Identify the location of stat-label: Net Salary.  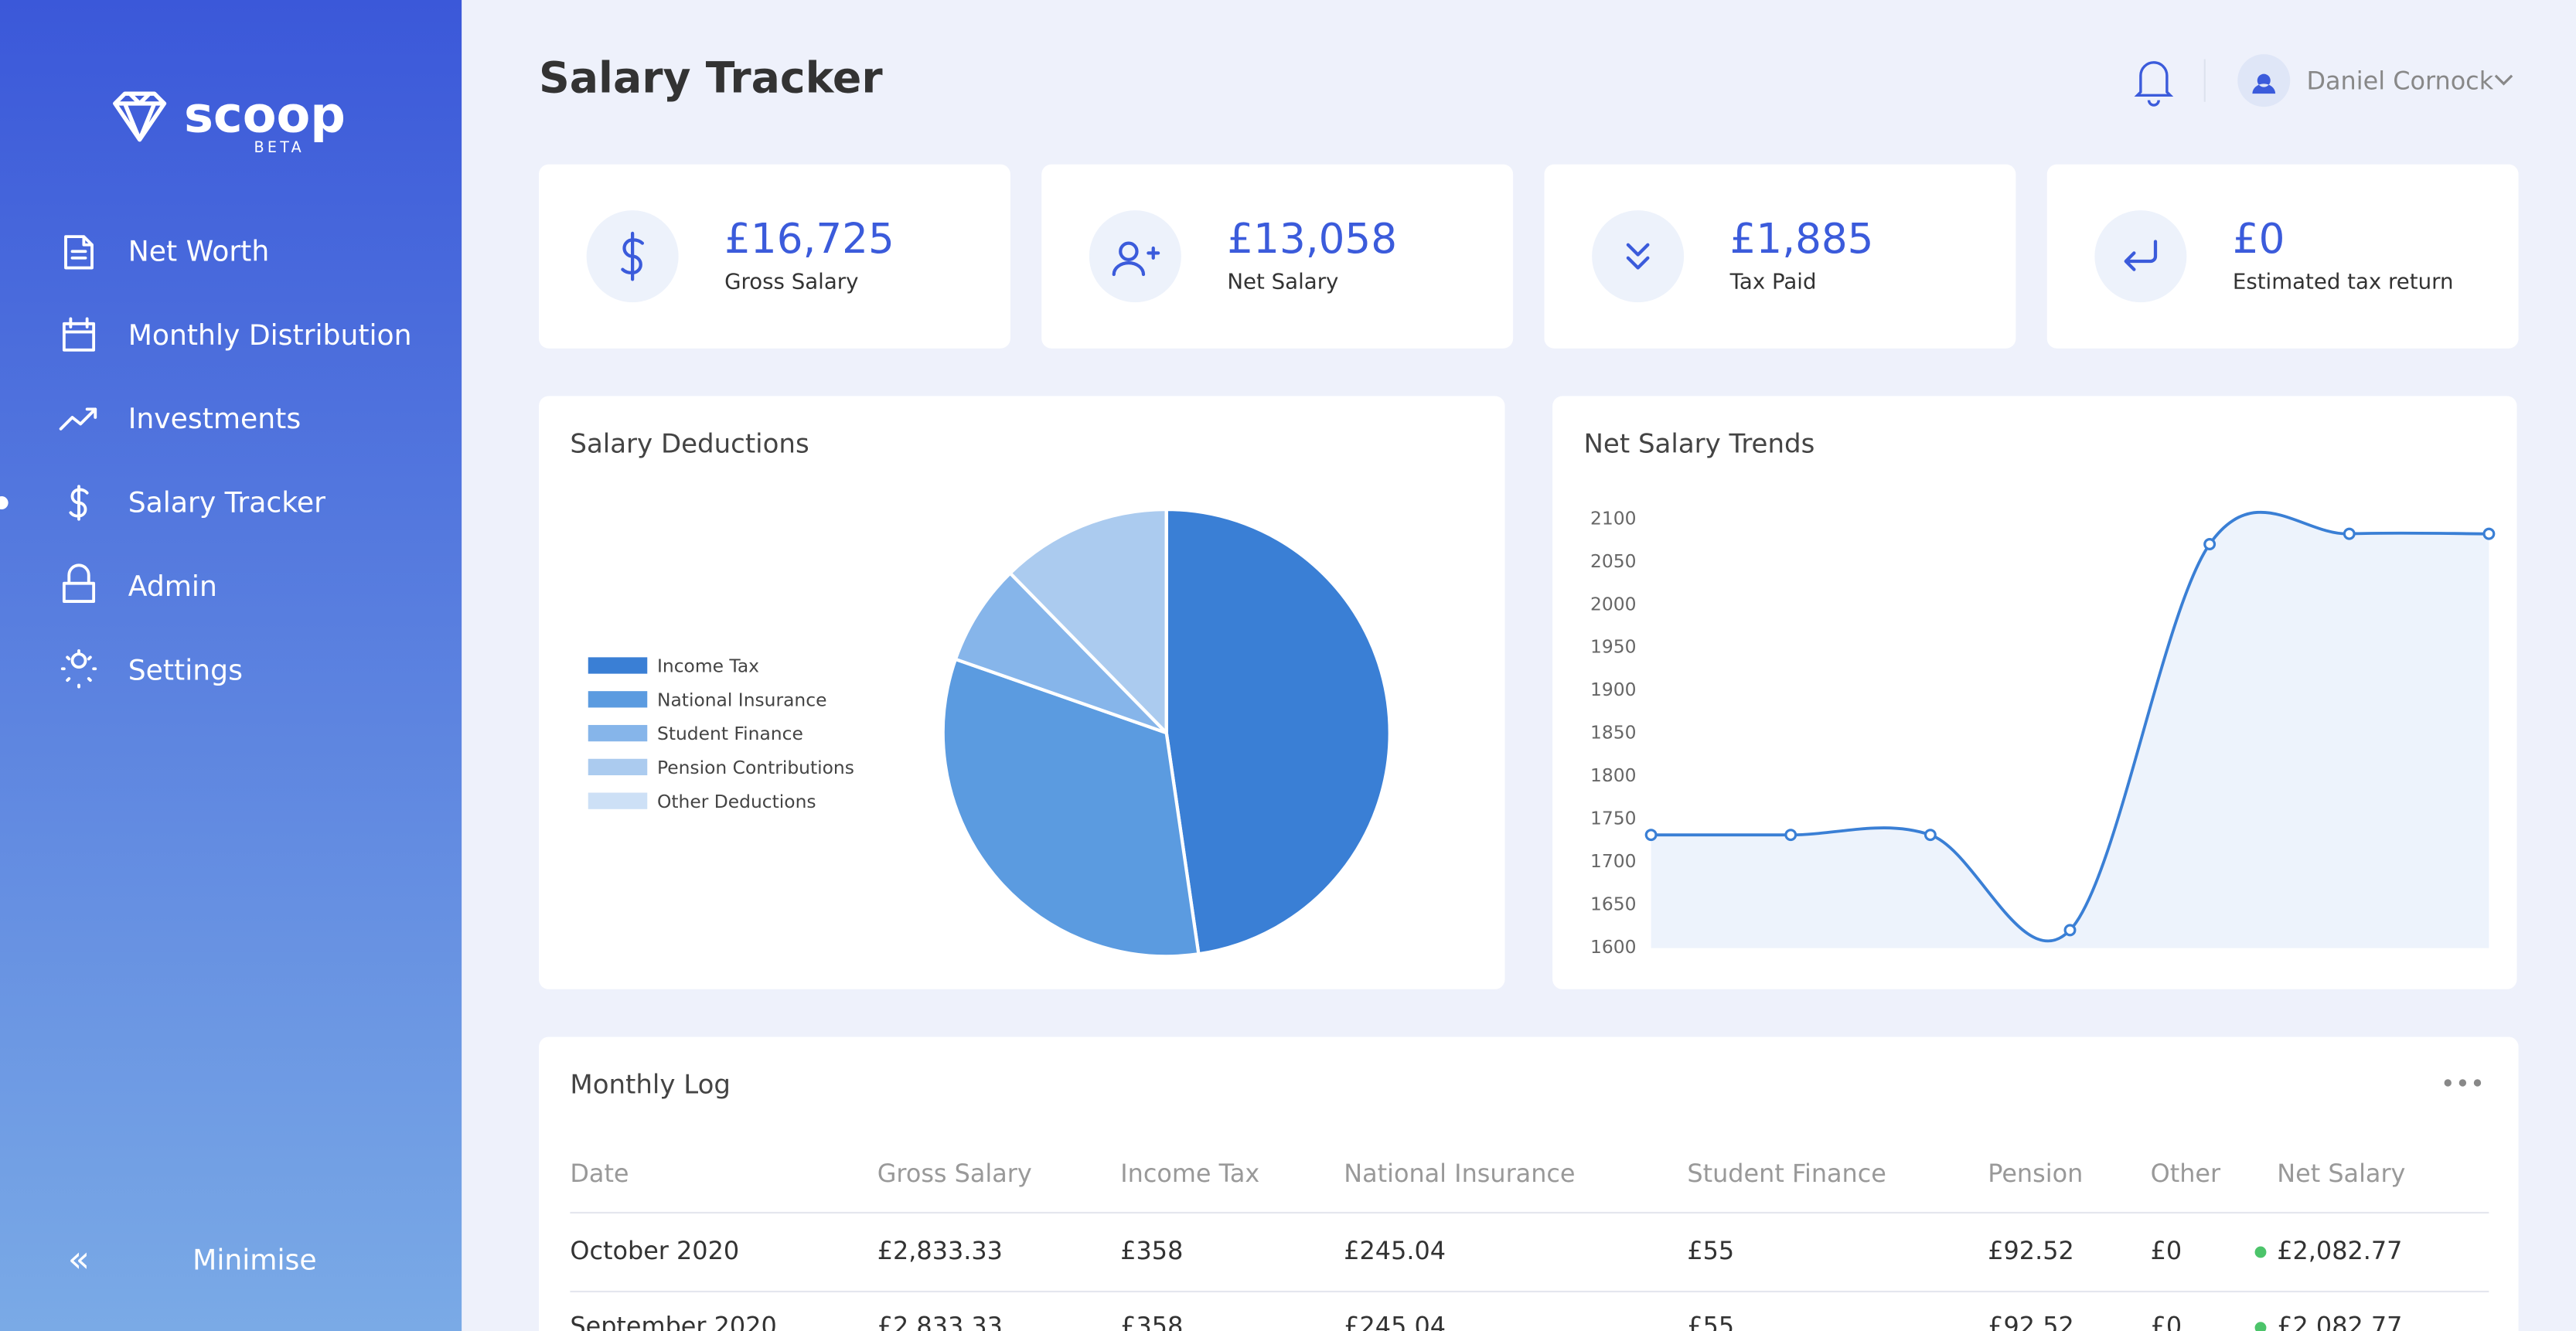
(1282, 281).